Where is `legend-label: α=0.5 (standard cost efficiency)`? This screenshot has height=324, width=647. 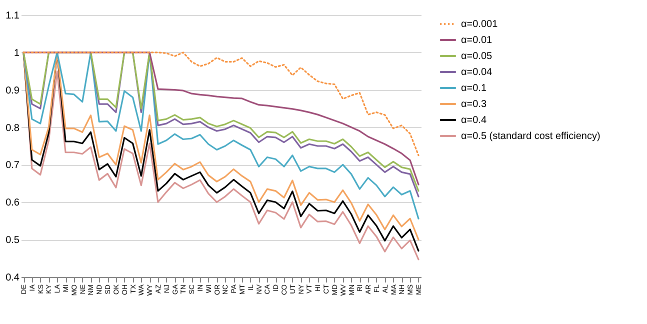 legend-label: α=0.5 (standard cost efficiency) is located at coordinates (530, 136).